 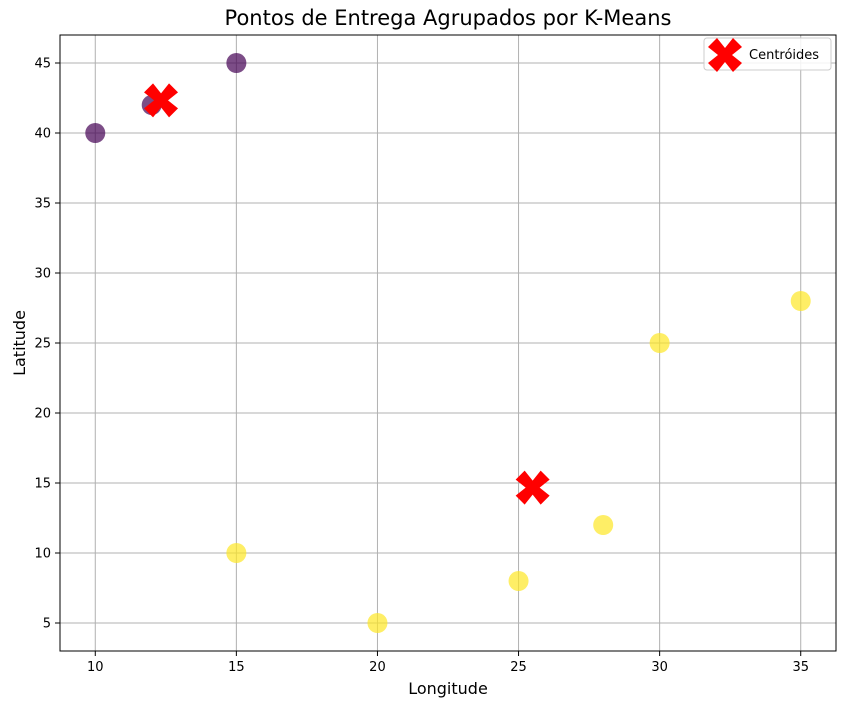 What do you see at coordinates (42, 274) in the screenshot?
I see `y-tick-label: 30` at bounding box center [42, 274].